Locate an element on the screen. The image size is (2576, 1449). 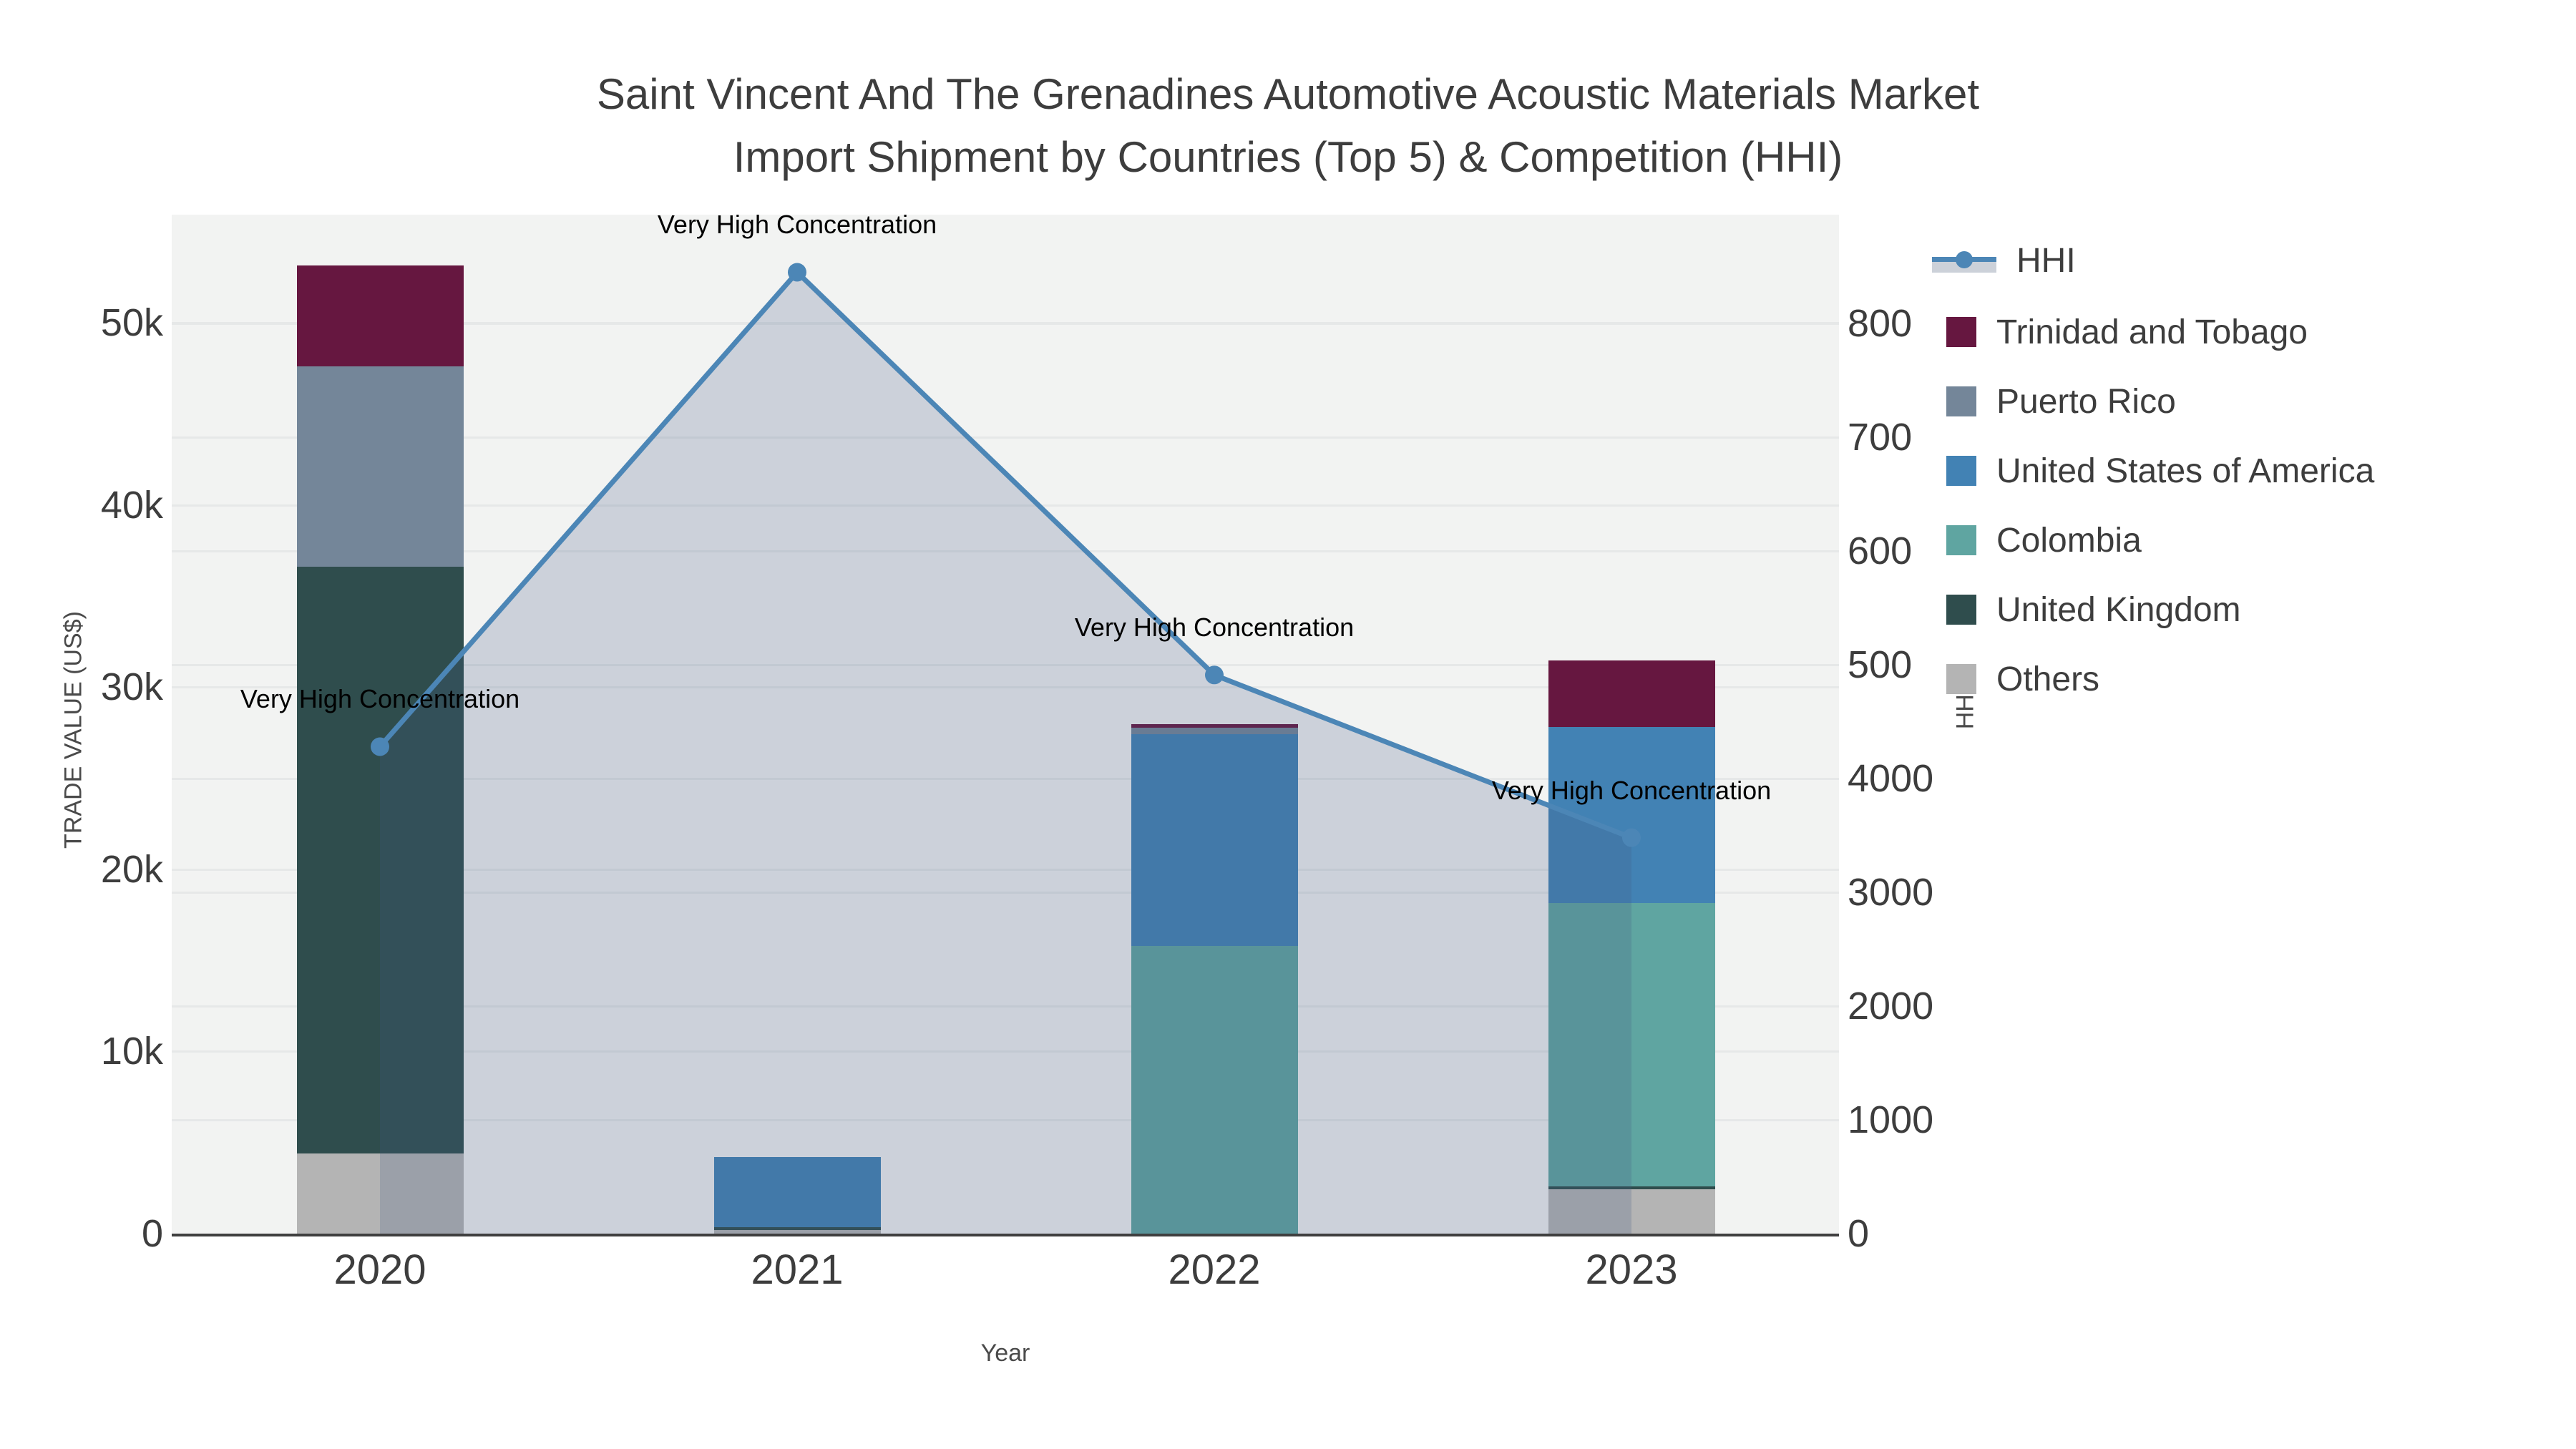
legend-item-others: Others is located at coordinates (2015, 679).